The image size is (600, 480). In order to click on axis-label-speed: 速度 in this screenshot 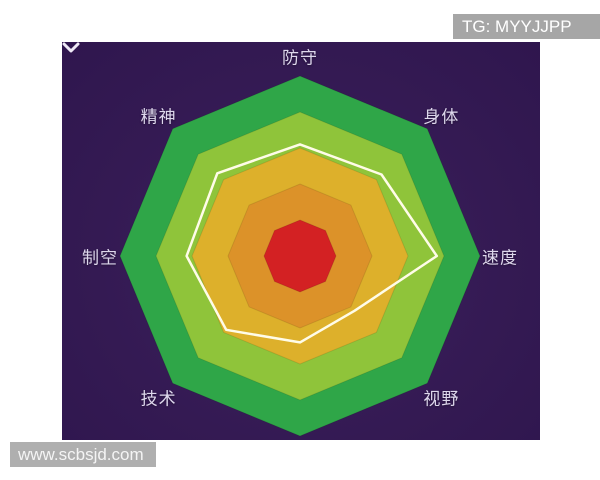, I will do `click(500, 258)`.